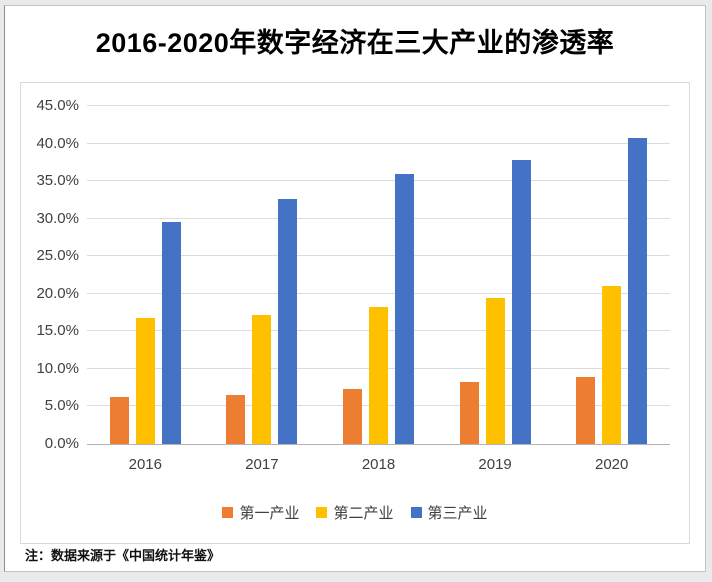 This screenshot has height=582, width=712. What do you see at coordinates (57, 105) in the screenshot?
I see `y-tick-label: 45.0%` at bounding box center [57, 105].